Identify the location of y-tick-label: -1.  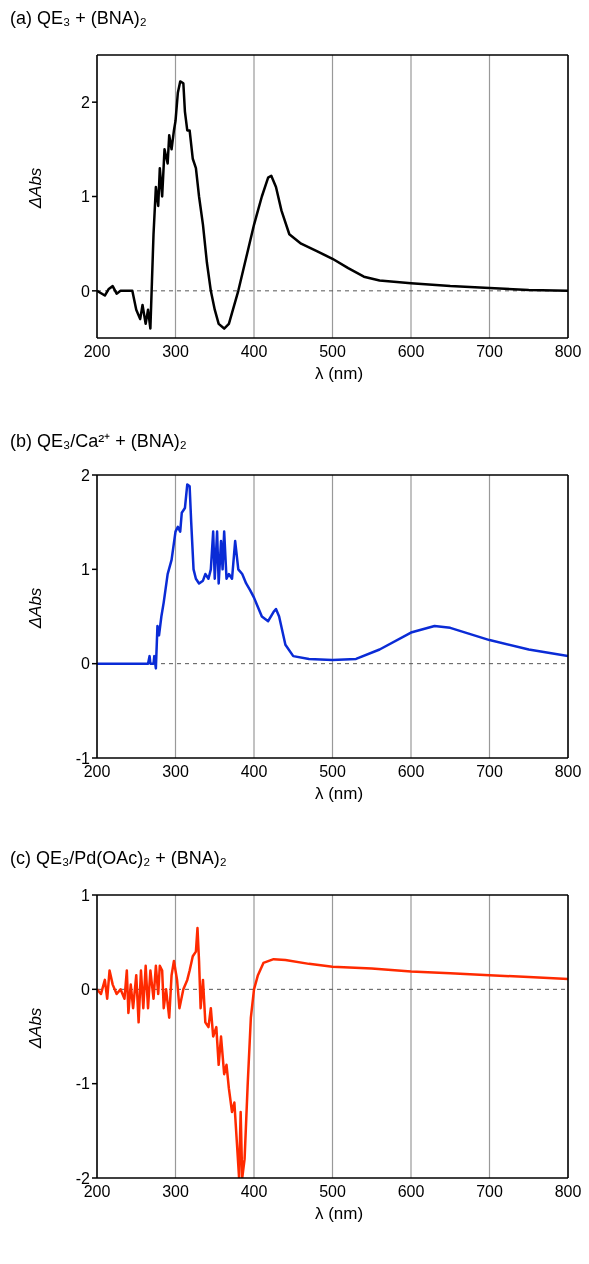
(83, 1084).